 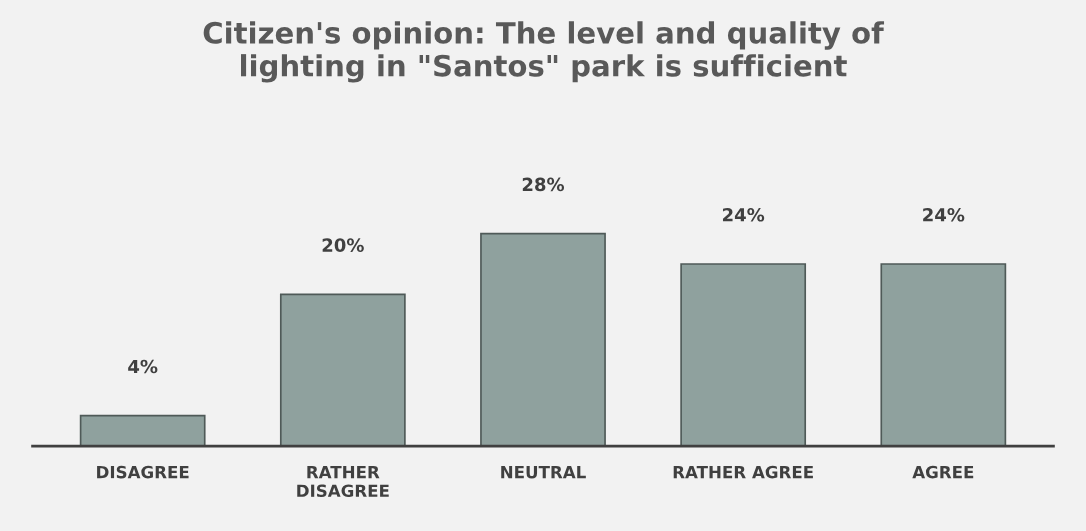 I want to click on chart-title: Citizen's opinion: The level and quality of lighting in "Santos" park is sufficient, so click(x=544, y=52).